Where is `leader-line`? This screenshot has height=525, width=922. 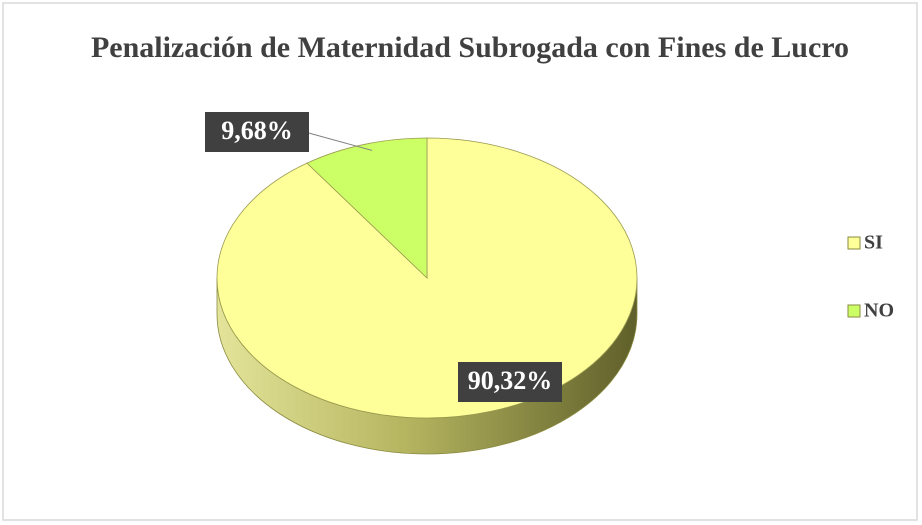 leader-line is located at coordinates (338, 141).